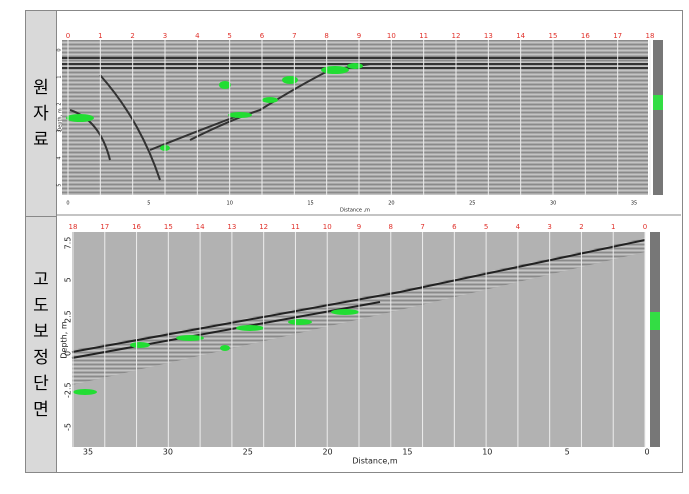  What do you see at coordinates (375, 461) in the screenshot?
I see `x-axis-title: Distance,m` at bounding box center [375, 461].